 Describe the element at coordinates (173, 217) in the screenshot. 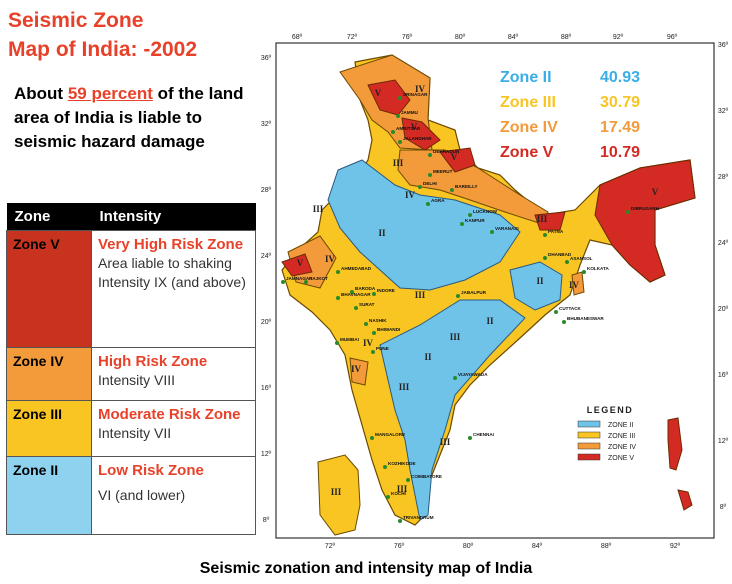

I see `header-intensity: Intensity` at that location.